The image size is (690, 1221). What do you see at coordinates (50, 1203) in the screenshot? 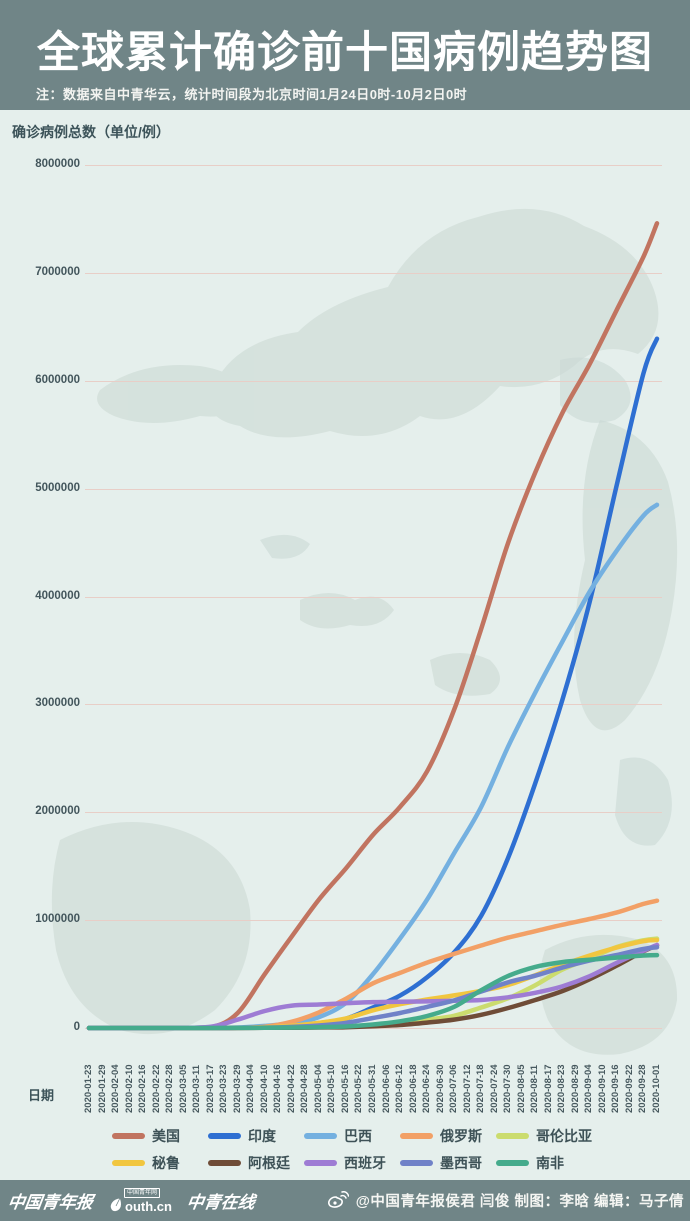
I see `china-youth-daily-logo: 中国青年报` at bounding box center [50, 1203].